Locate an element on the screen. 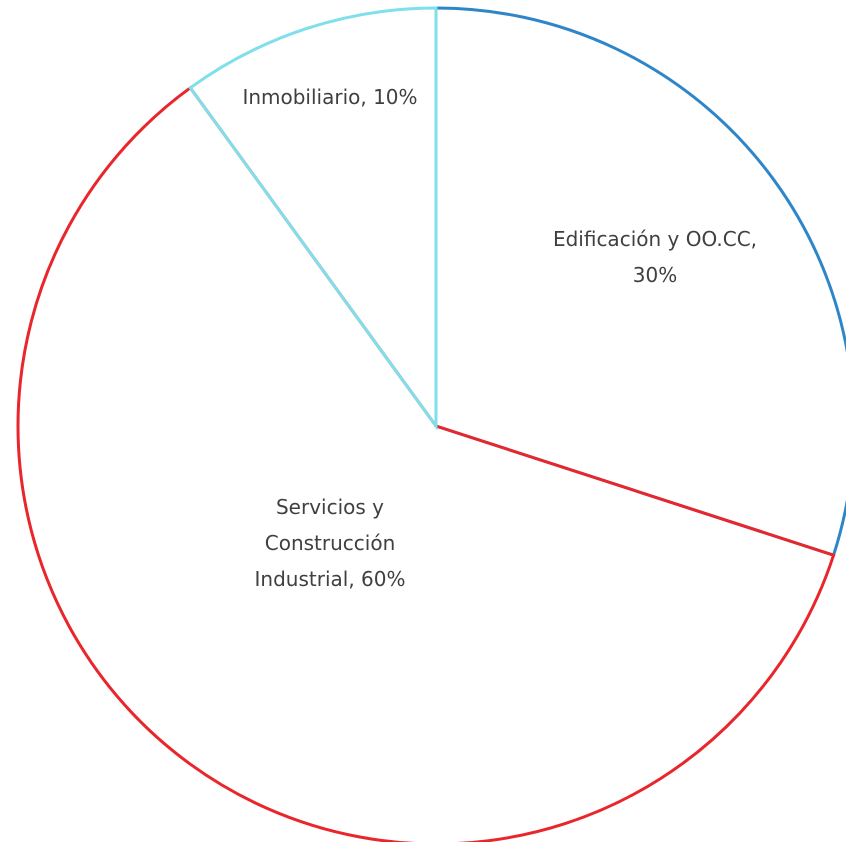 The image size is (846, 842). slice-label-line: Inmobiliario, 10% is located at coordinates (329, 97).